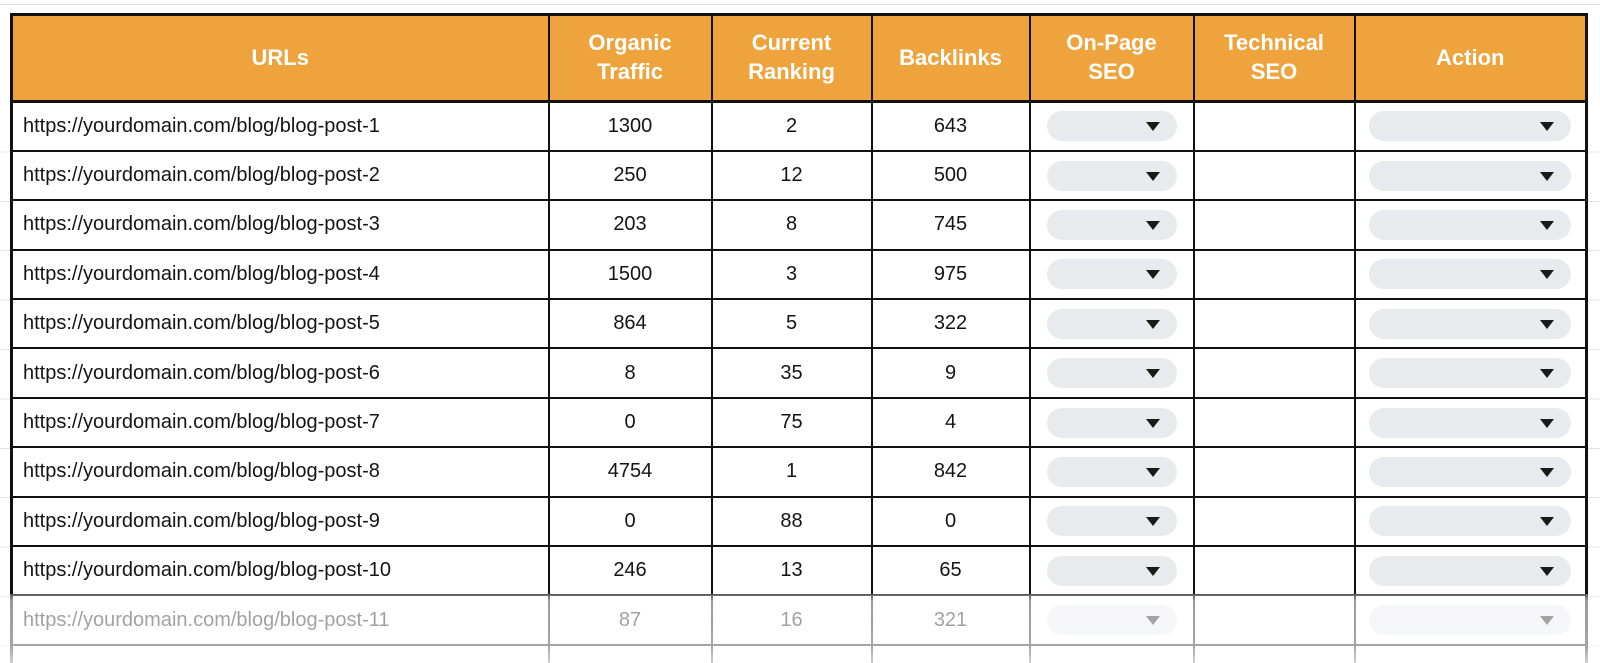 This screenshot has height=663, width=1600. I want to click on backlinks-cell: 500, so click(950, 175).